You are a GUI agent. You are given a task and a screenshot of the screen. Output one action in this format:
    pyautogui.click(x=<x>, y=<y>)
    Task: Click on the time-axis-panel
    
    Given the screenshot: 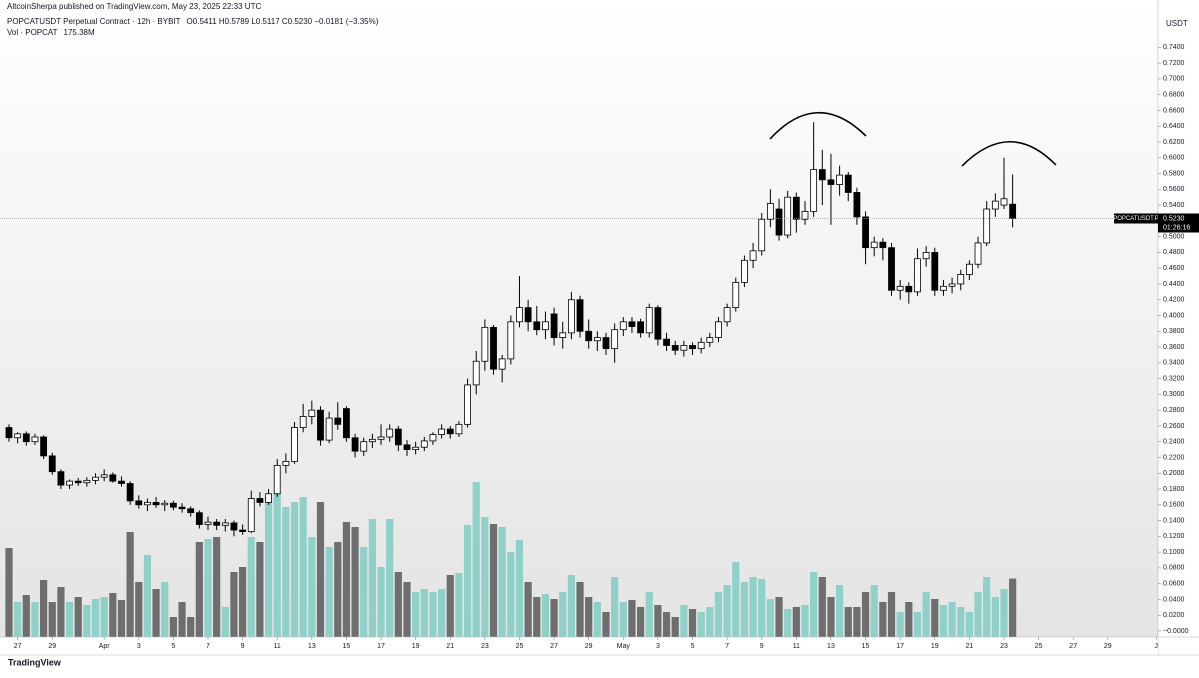 What is the action you would take?
    pyautogui.click(x=579, y=646)
    